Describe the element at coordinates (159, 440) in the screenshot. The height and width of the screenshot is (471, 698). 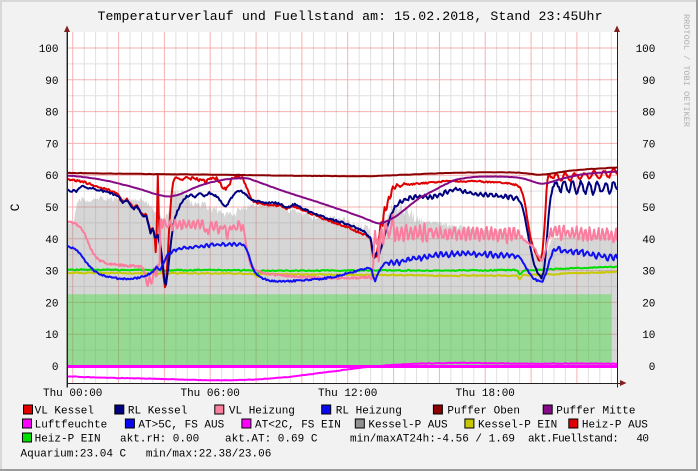
I see `svg-text: akt.rH: 0.00` at that location.